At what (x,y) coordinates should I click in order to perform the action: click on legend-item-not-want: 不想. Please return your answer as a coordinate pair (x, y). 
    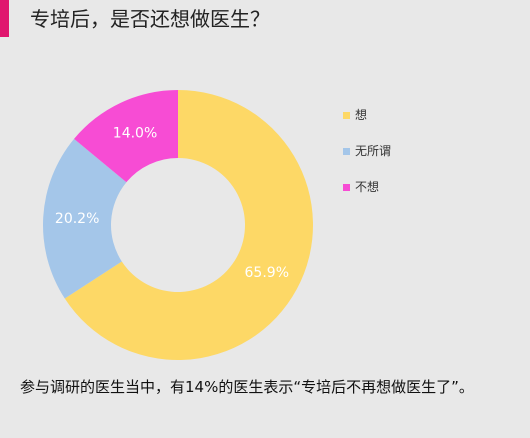
    Looking at the image, I should click on (367, 187).